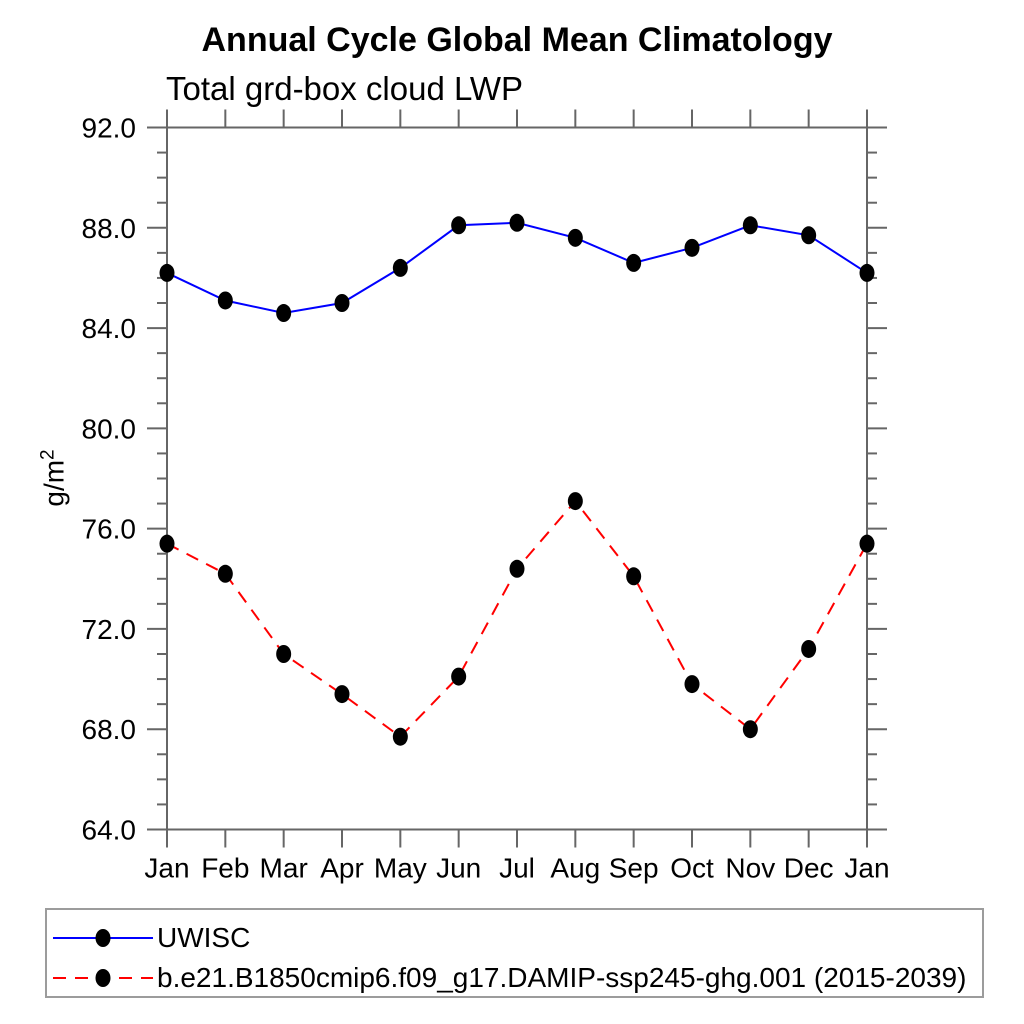  What do you see at coordinates (109, 128) in the screenshot?
I see `y-tick-label: 92.0` at bounding box center [109, 128].